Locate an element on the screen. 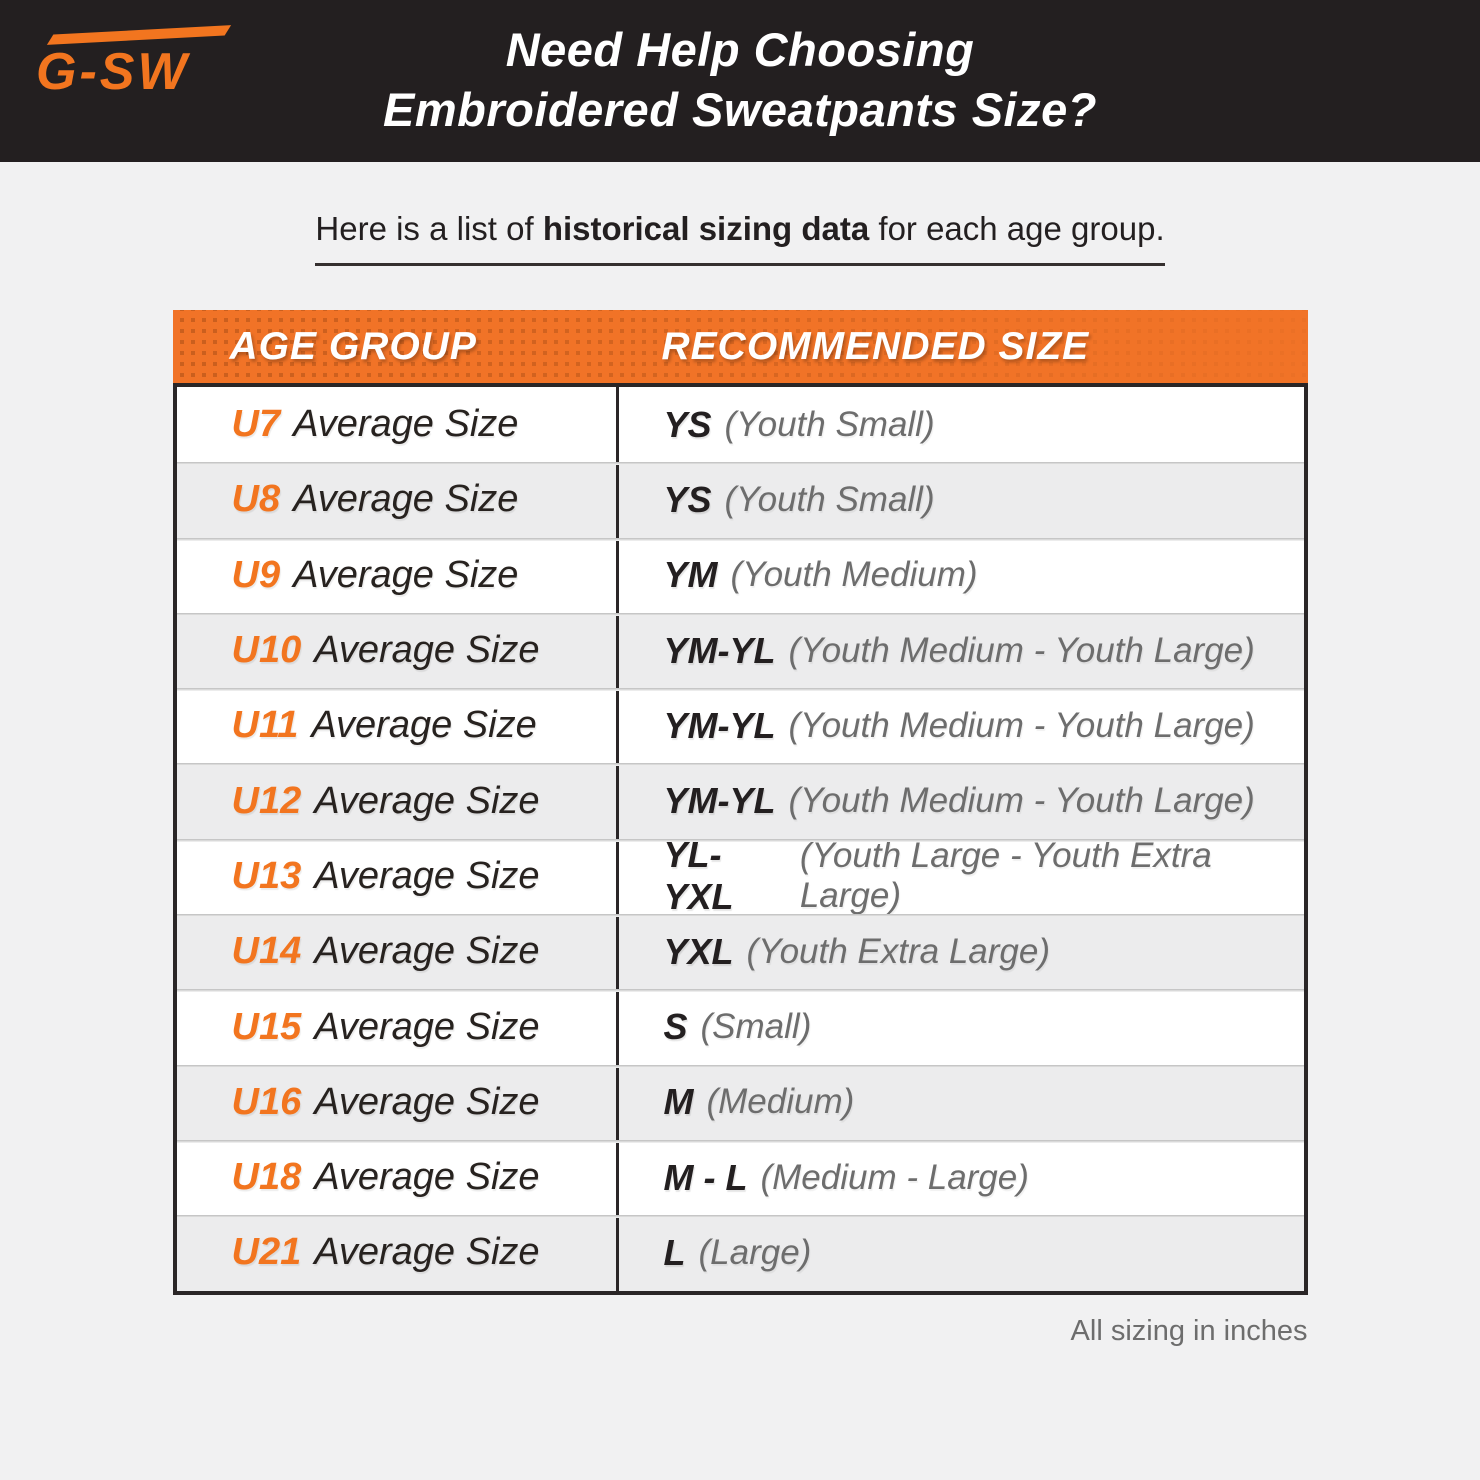 The height and width of the screenshot is (1480, 1480). table-row: U18 Average Size M - L (Medium - Large) is located at coordinates (740, 1177).